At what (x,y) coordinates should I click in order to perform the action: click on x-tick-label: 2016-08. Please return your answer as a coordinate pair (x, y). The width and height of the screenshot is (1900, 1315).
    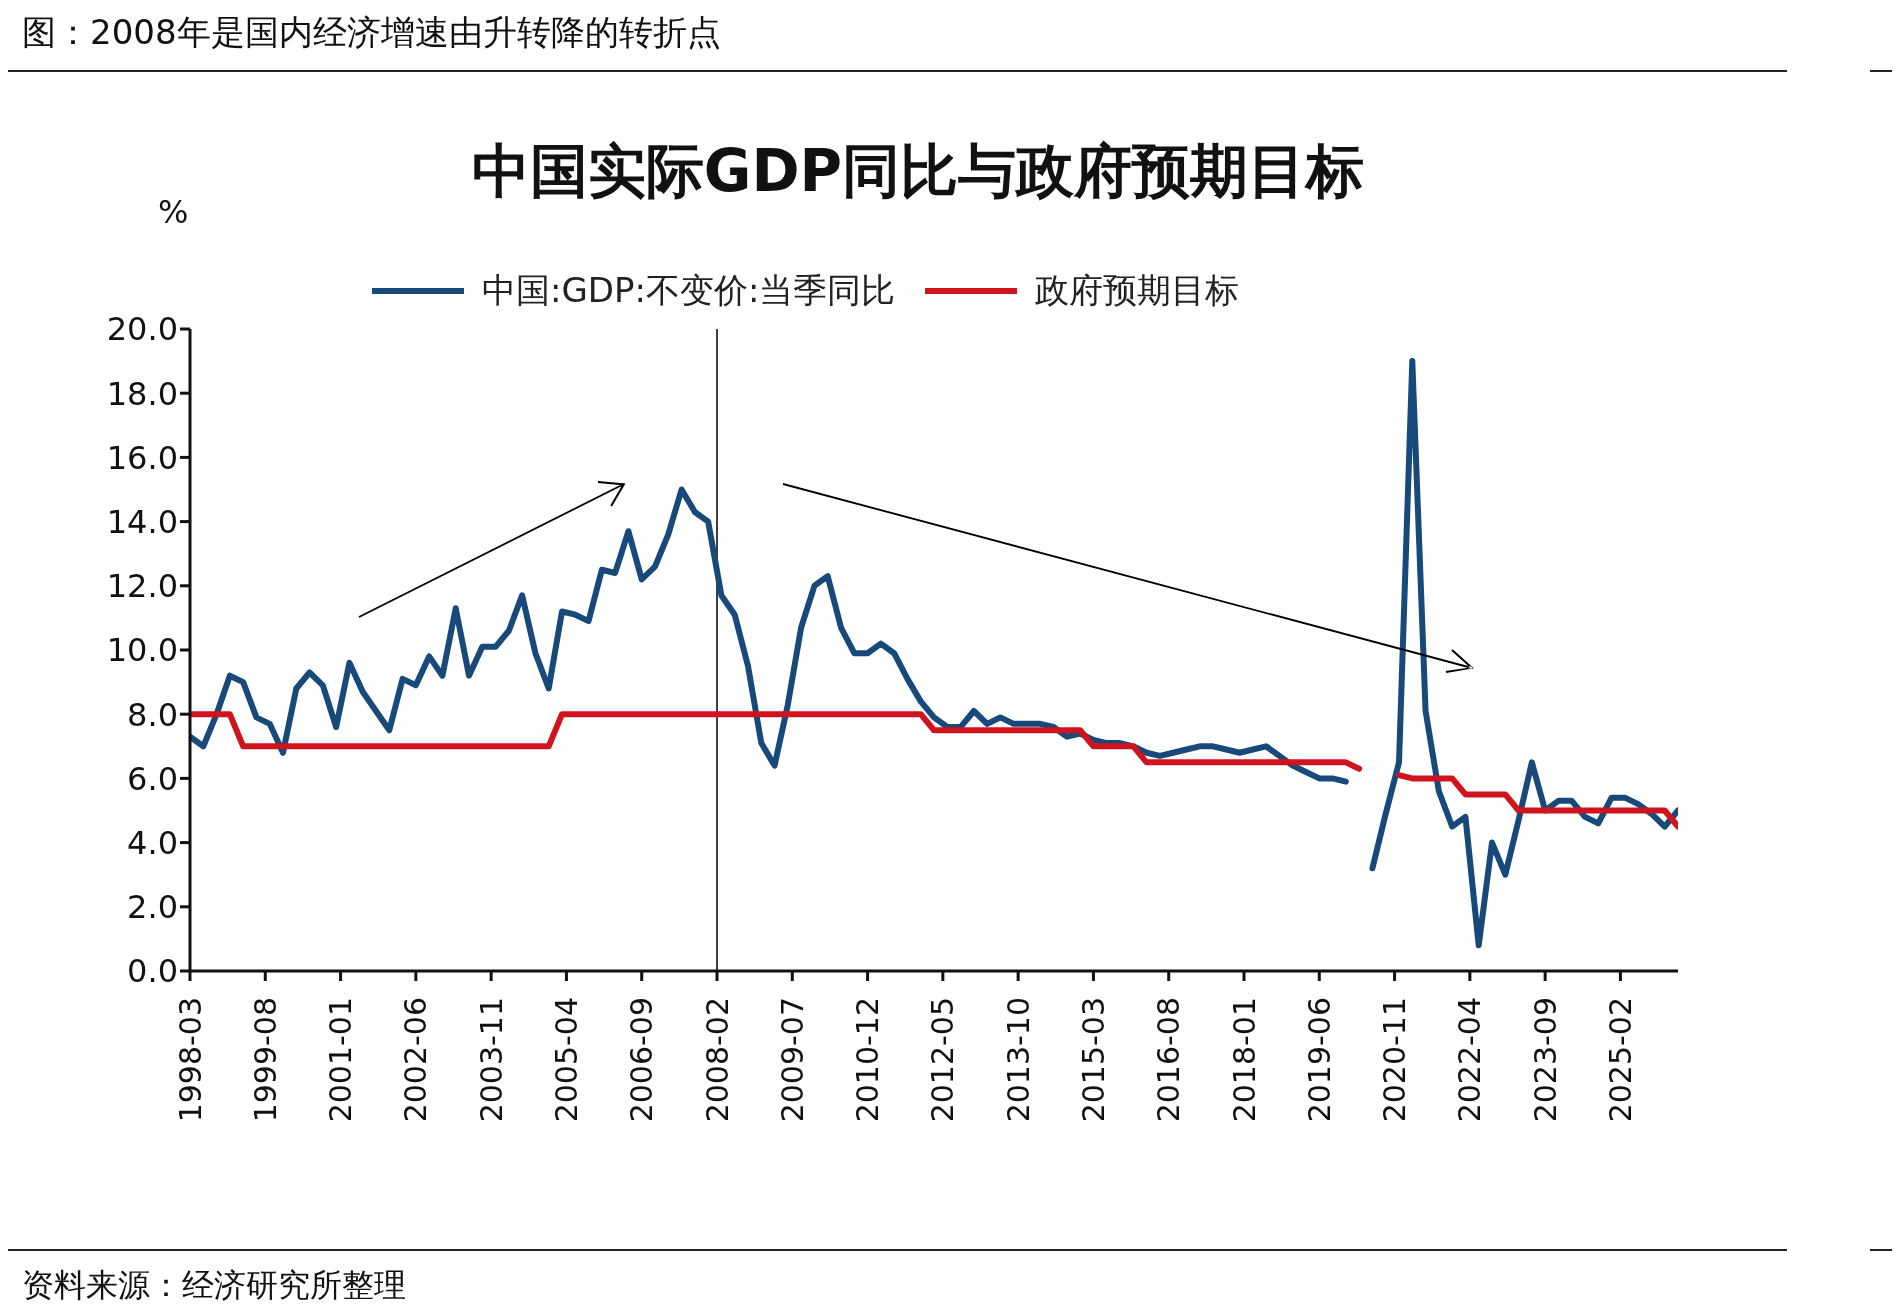
    Looking at the image, I should click on (1169, 1060).